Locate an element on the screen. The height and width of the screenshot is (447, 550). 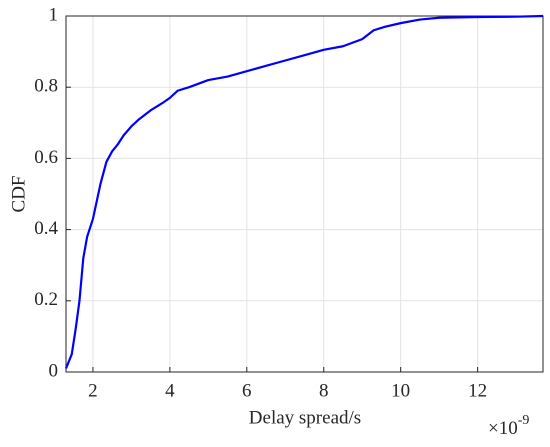
x-scale-label: ×10⁻⁹ is located at coordinates (508, 426).